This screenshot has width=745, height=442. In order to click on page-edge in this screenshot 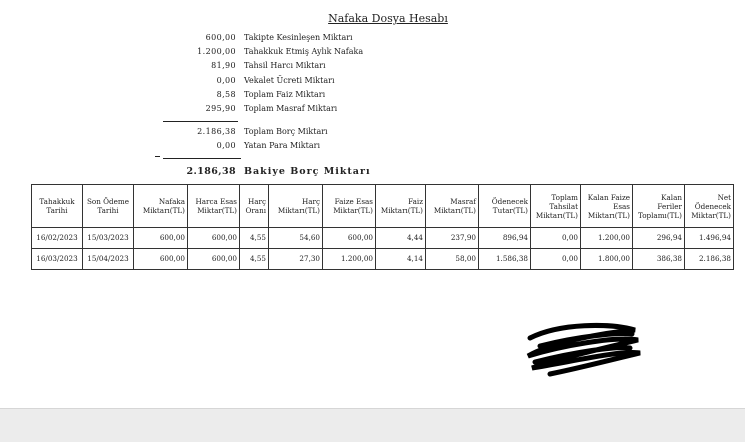, I will do `click(372, 425)`.